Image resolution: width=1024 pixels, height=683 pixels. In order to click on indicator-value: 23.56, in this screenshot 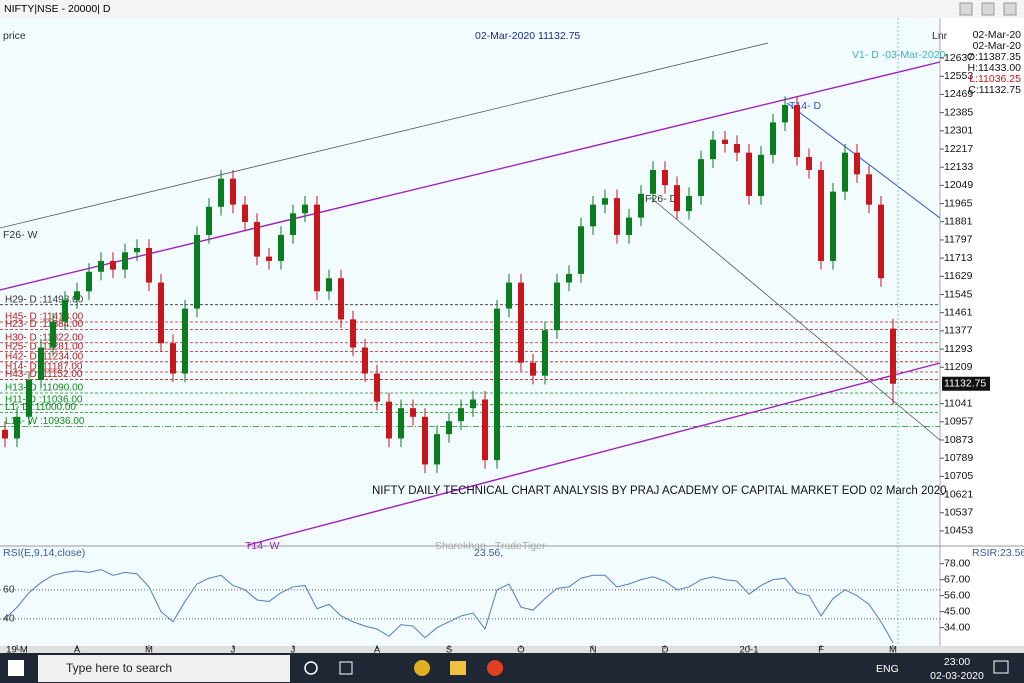, I will do `click(488, 553)`.